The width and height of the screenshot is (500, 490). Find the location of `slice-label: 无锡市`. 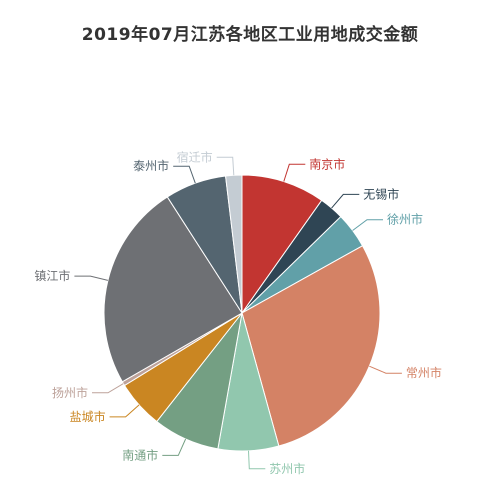

slice-label: 无锡市 is located at coordinates (381, 193).